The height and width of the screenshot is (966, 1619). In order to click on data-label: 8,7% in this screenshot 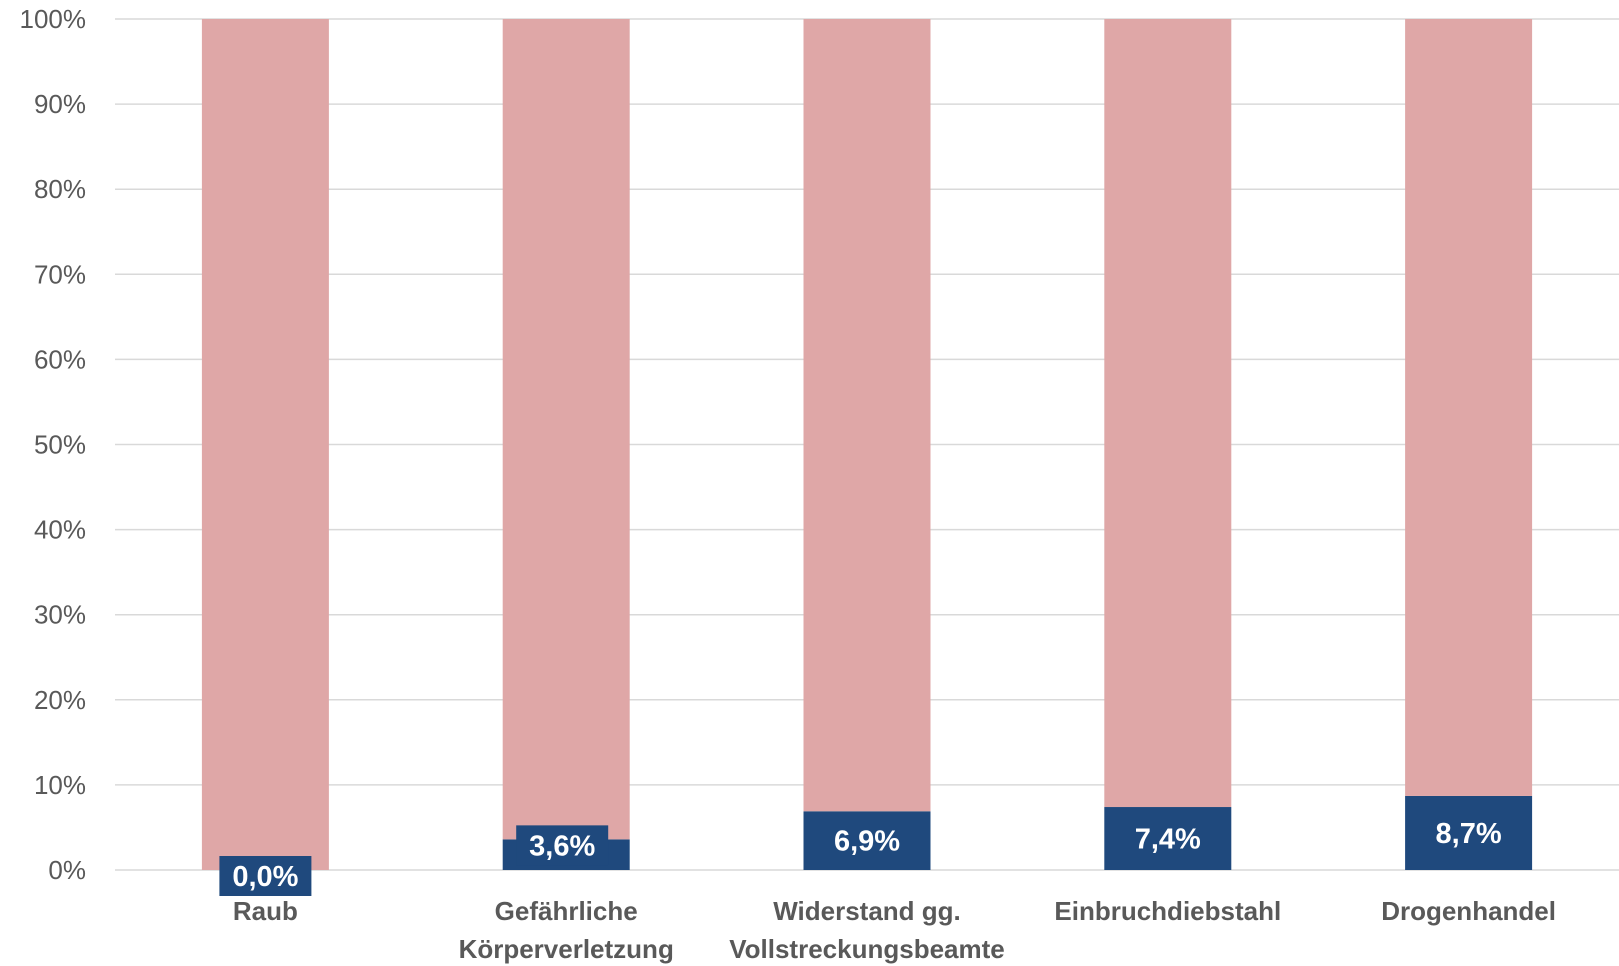, I will do `click(1469, 834)`.